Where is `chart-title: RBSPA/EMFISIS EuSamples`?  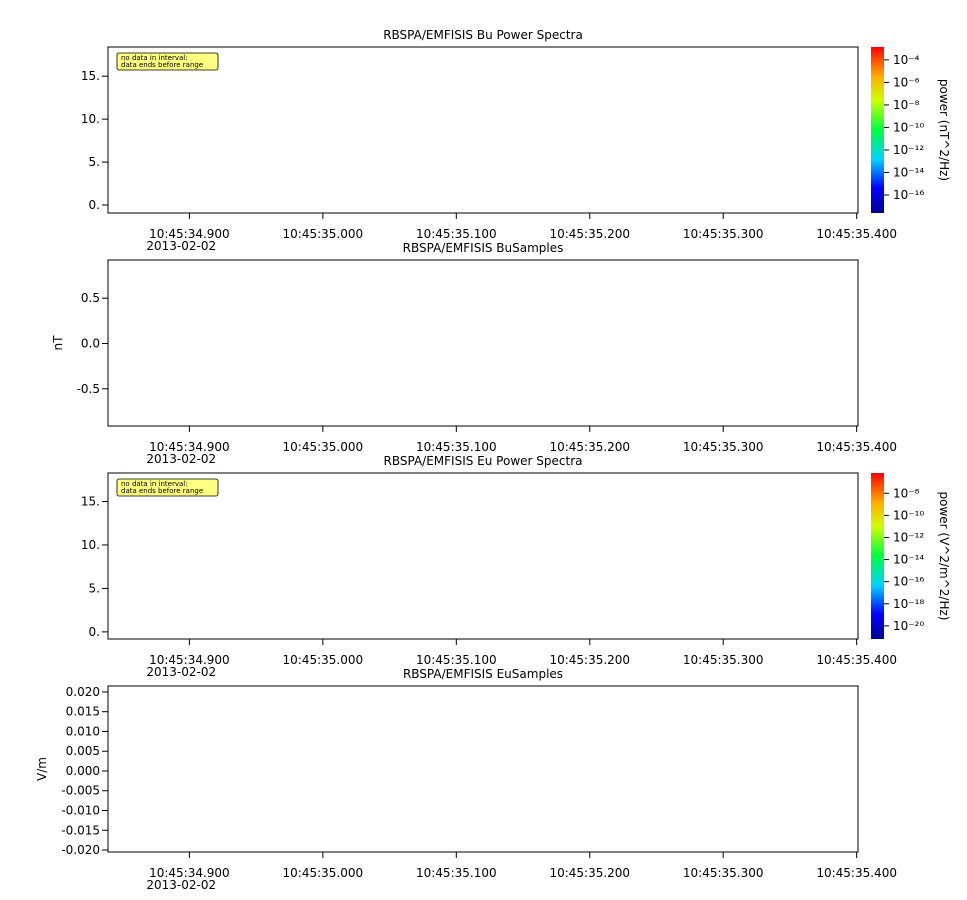 chart-title: RBSPA/EMFISIS EuSamples is located at coordinates (483, 674).